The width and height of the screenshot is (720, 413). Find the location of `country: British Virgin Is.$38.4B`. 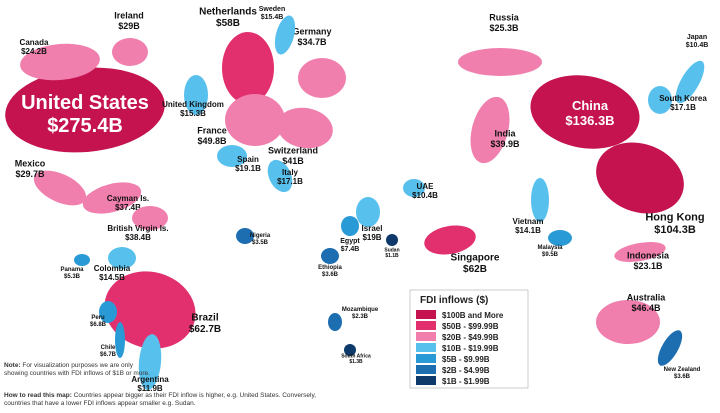

country: British Virgin Is.$38.4B is located at coordinates (138, 224).